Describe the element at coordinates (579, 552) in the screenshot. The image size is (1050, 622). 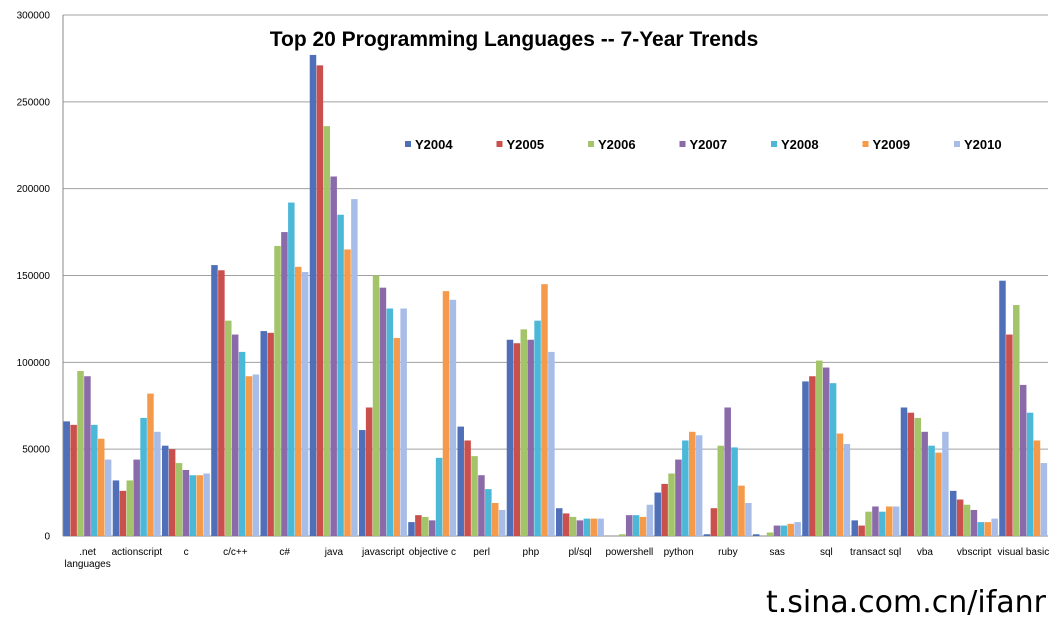
I see `x-tick-label: pl/sql` at that location.